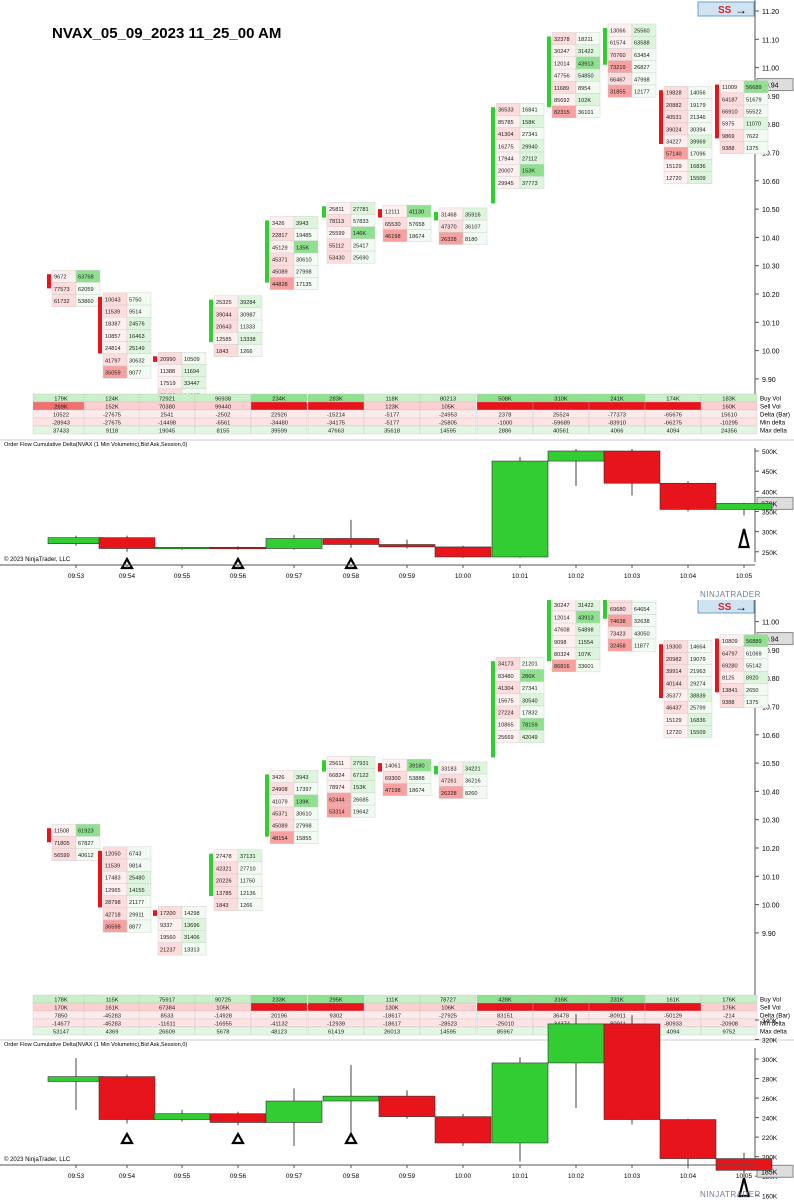  I want to click on ladder-bid-value: 12965, so click(113, 891).